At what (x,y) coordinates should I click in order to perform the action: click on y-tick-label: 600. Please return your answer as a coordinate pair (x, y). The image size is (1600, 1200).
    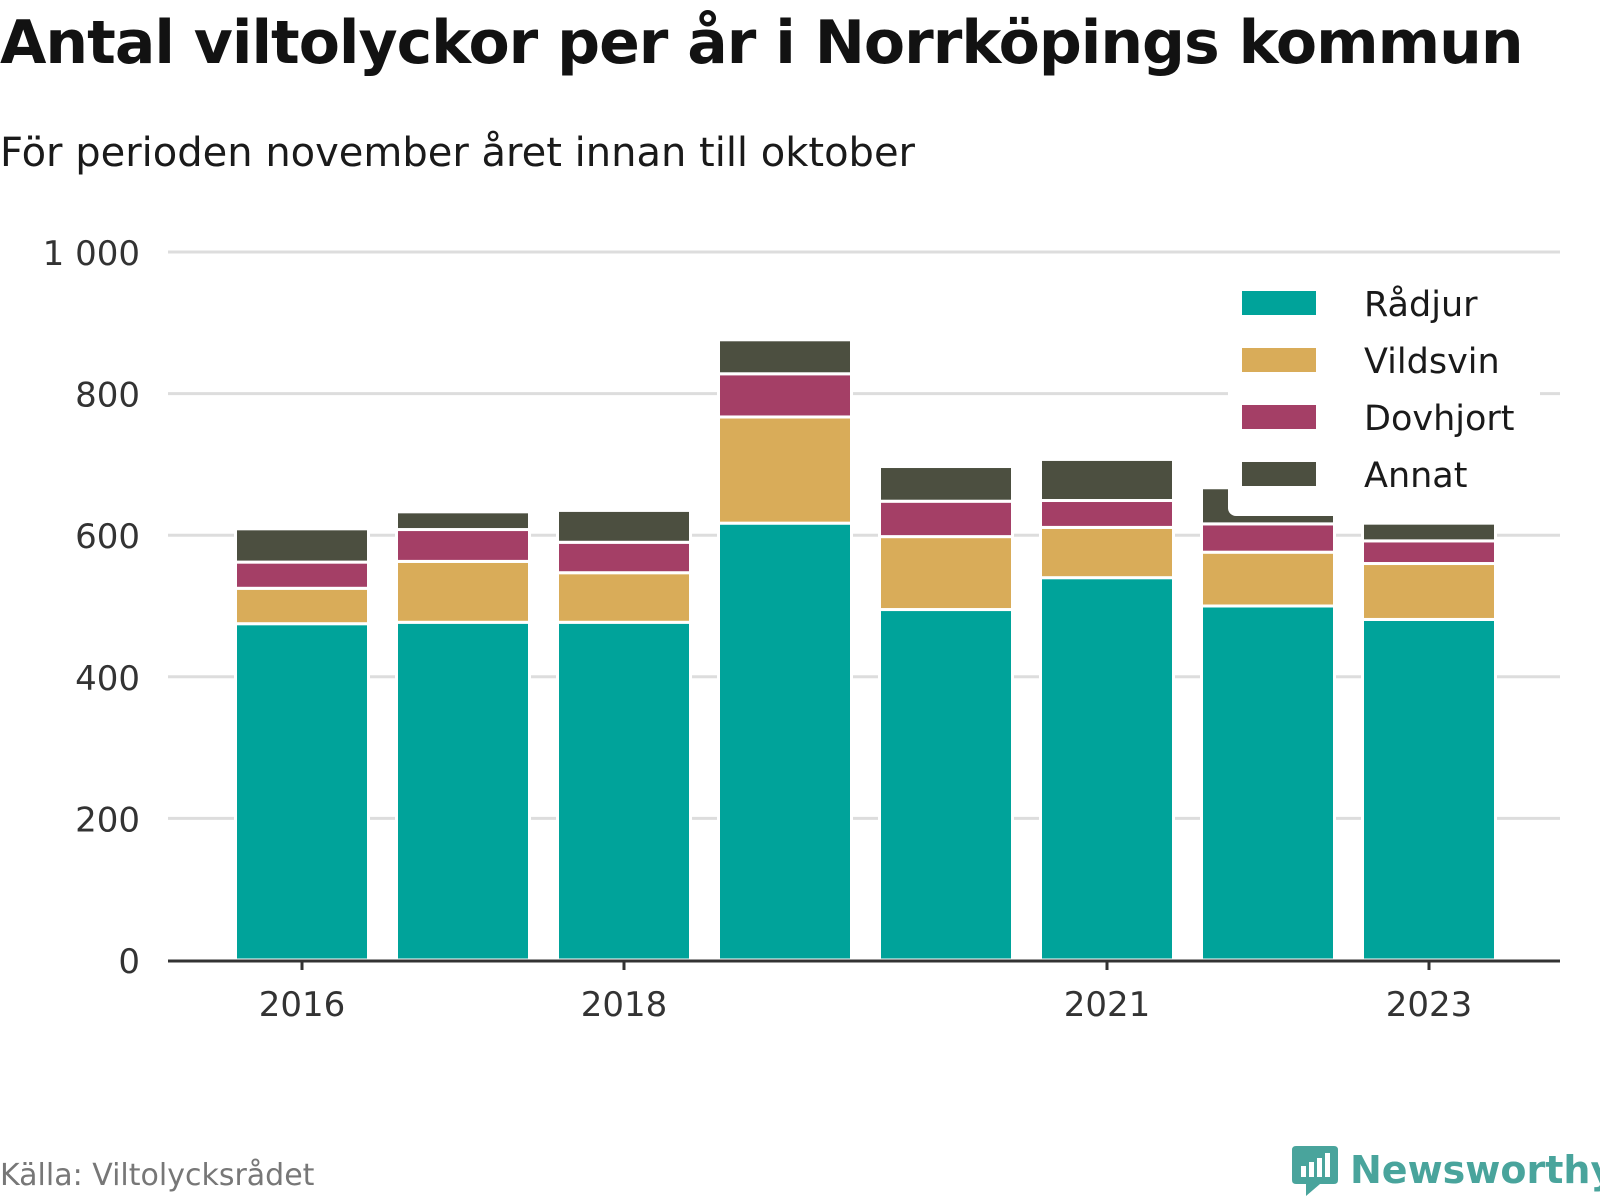
    Looking at the image, I should click on (107, 537).